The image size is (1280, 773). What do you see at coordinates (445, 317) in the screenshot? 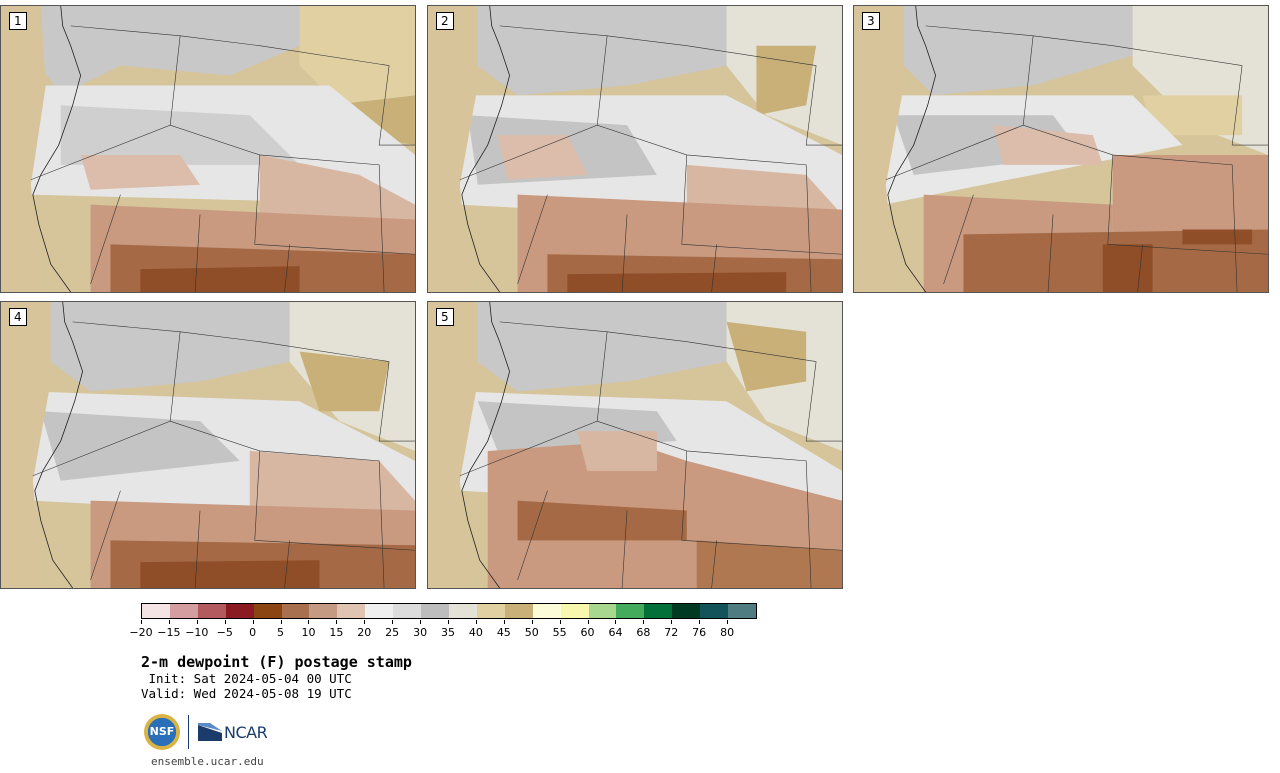
I see `panel-label: 5` at bounding box center [445, 317].